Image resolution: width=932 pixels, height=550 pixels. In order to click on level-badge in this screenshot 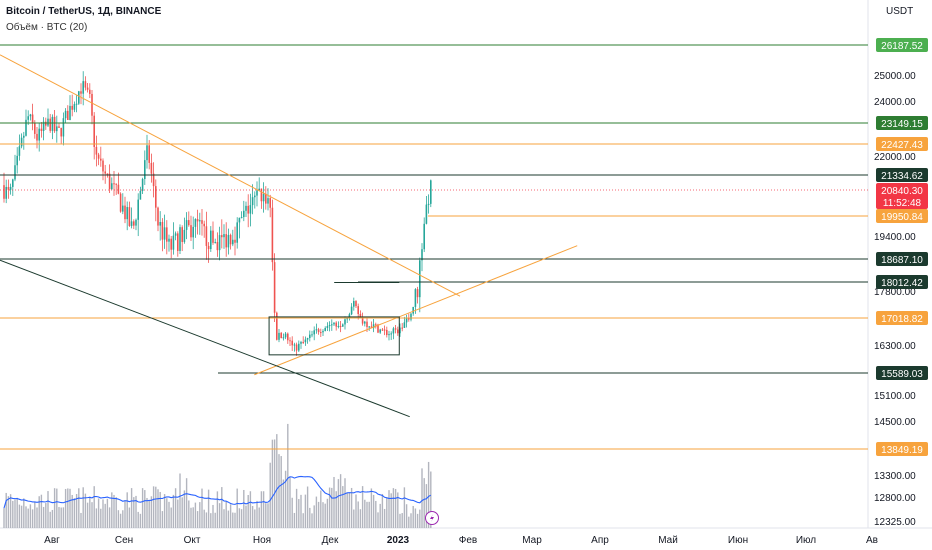, I will do `click(902, 45)`.